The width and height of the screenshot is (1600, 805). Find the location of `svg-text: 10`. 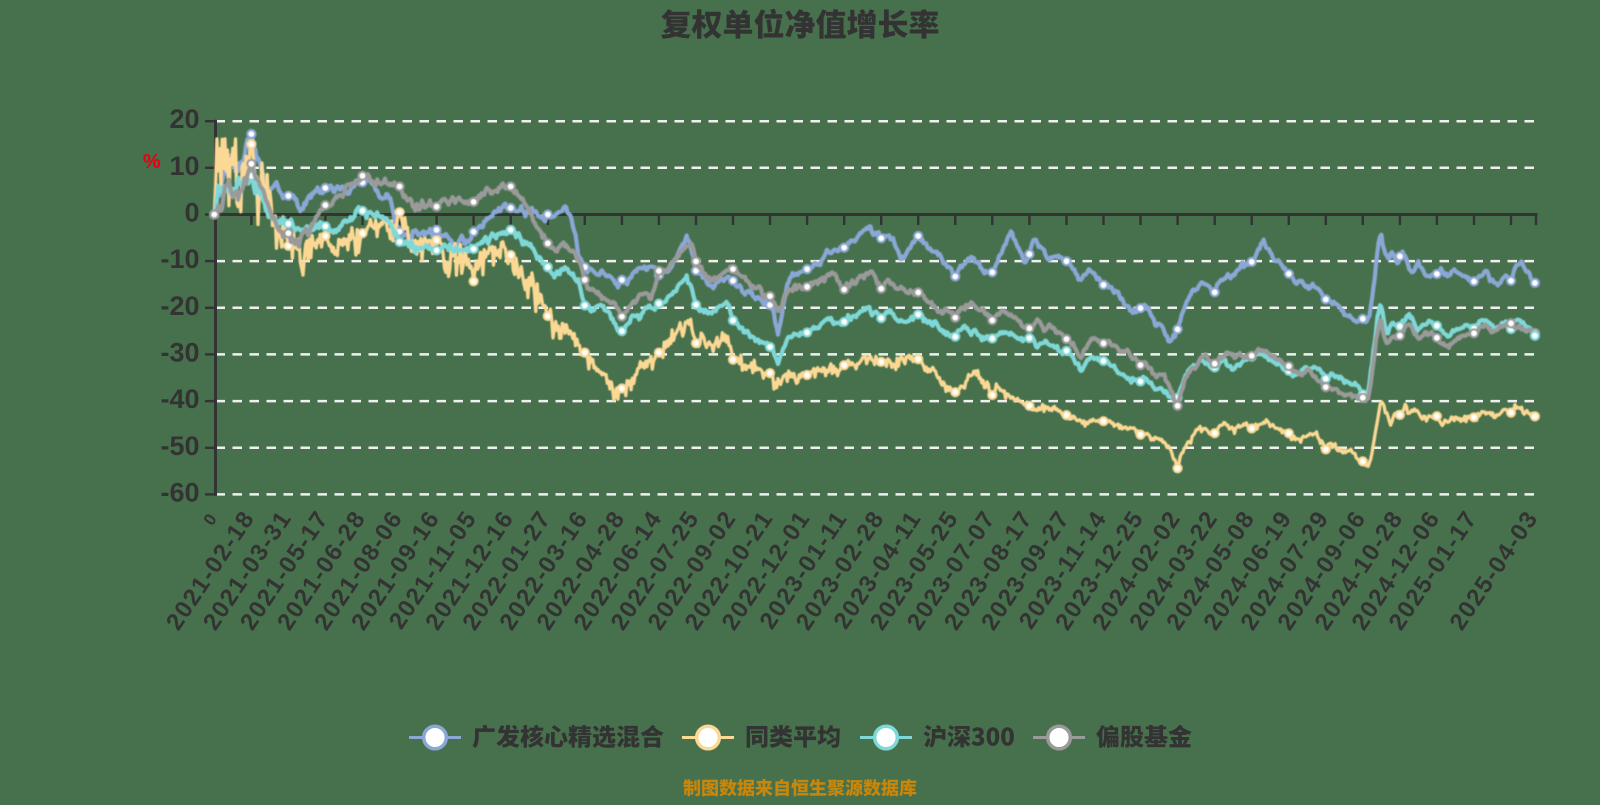

svg-text: 10 is located at coordinates (184, 166).